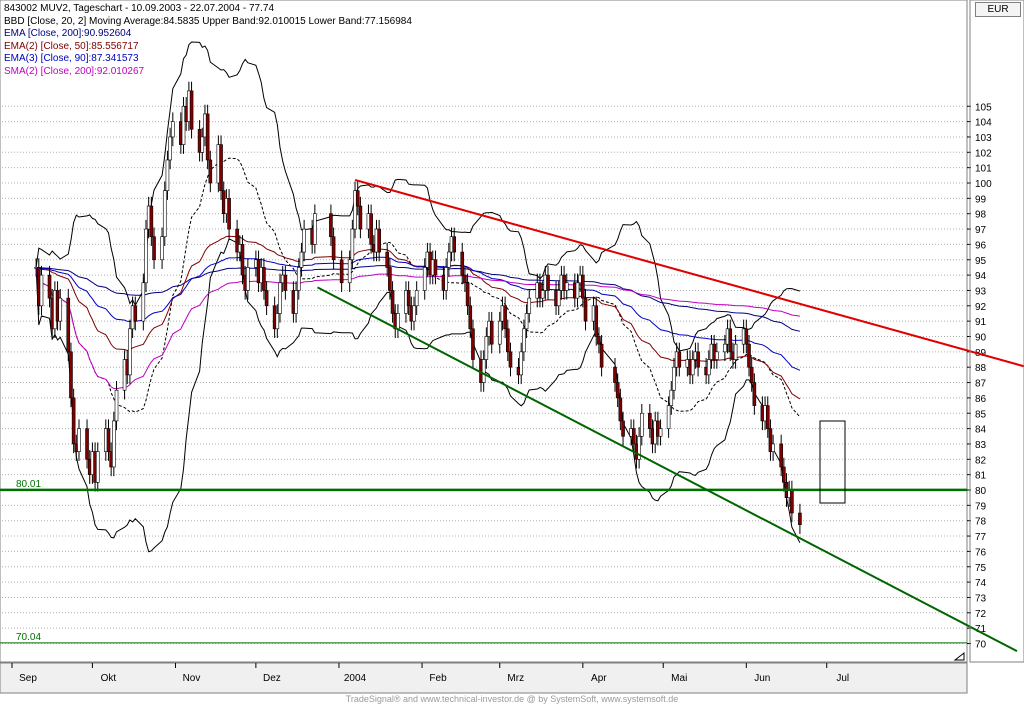  I want to click on y-tick-label: 94, so click(981, 276).